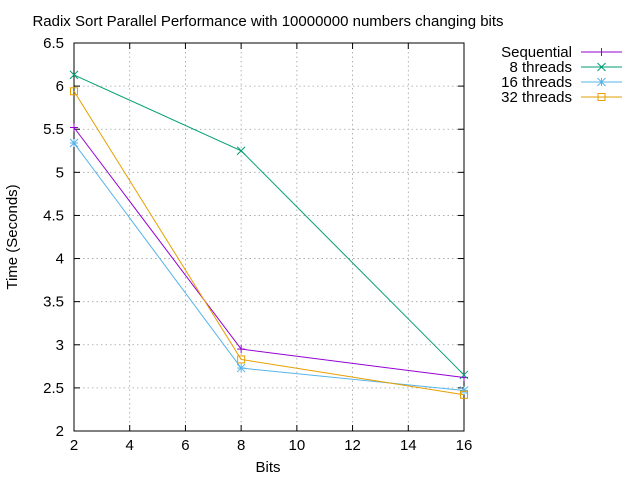  I want to click on y-tick-label: 2.5, so click(53, 388).